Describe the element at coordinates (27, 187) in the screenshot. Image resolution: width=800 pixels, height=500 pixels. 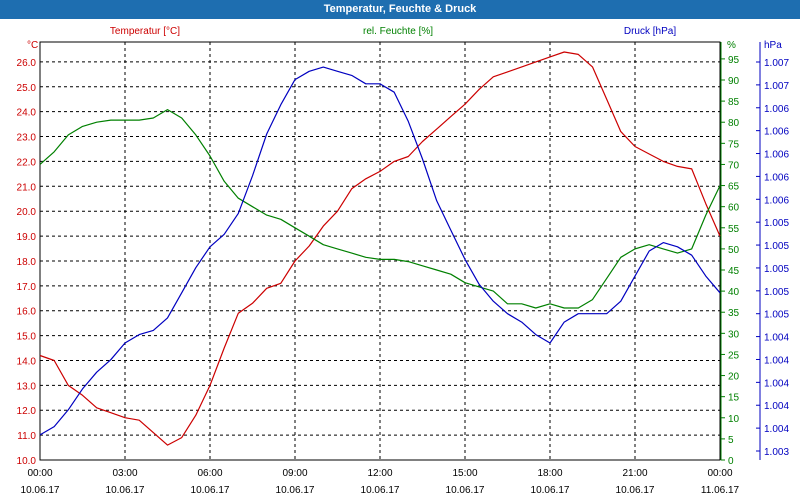
I see `tick-label-temperature: 21.0` at that location.